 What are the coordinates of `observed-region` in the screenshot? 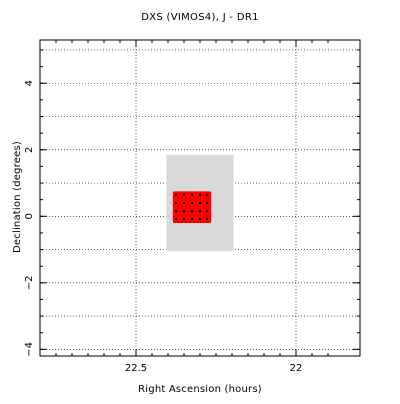 It's located at (192, 207).